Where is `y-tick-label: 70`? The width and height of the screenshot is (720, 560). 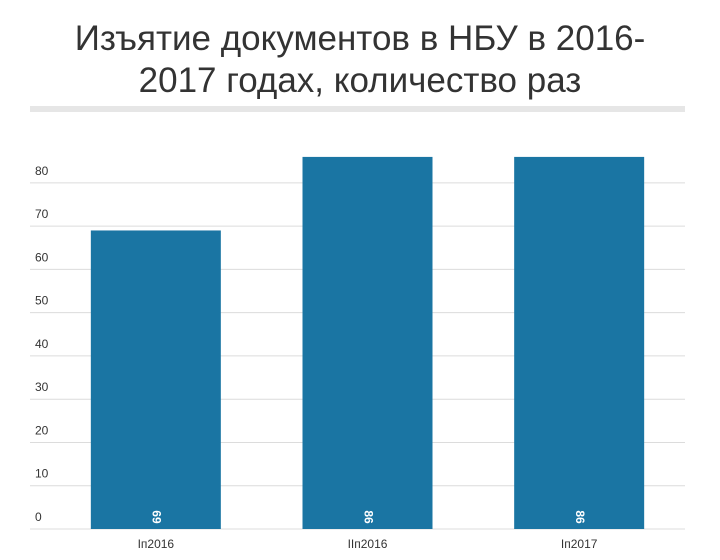
y-tick-label: 70 is located at coordinates (42, 214).